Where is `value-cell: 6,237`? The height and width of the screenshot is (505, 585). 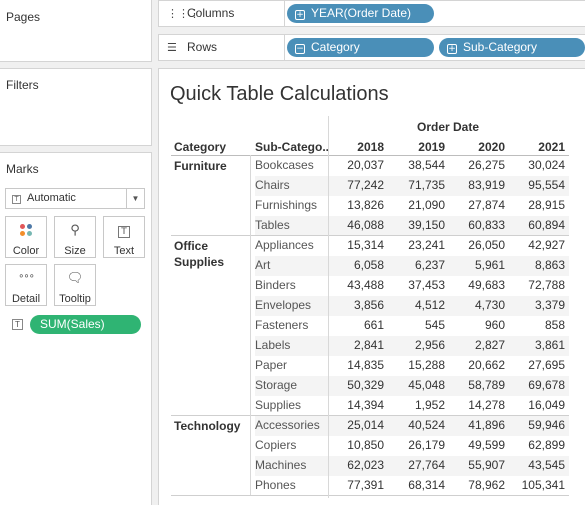 value-cell: 6,237 is located at coordinates (429, 265).